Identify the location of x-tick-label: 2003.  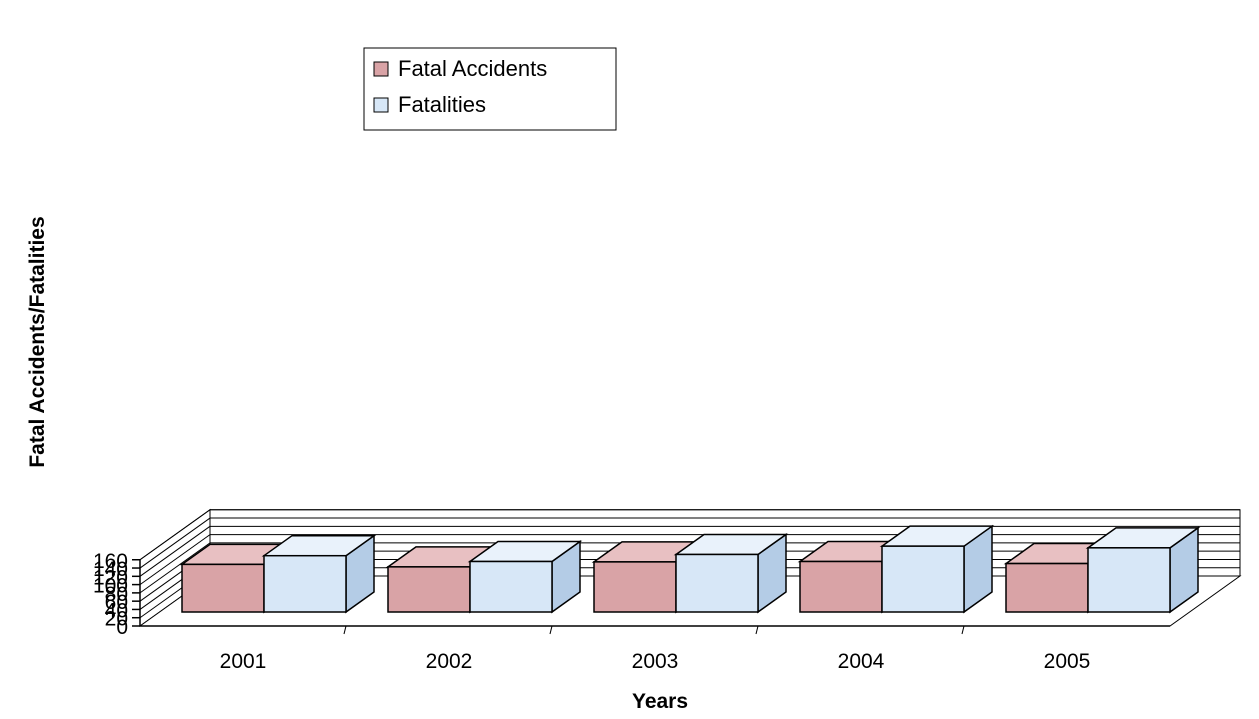
(655, 661).